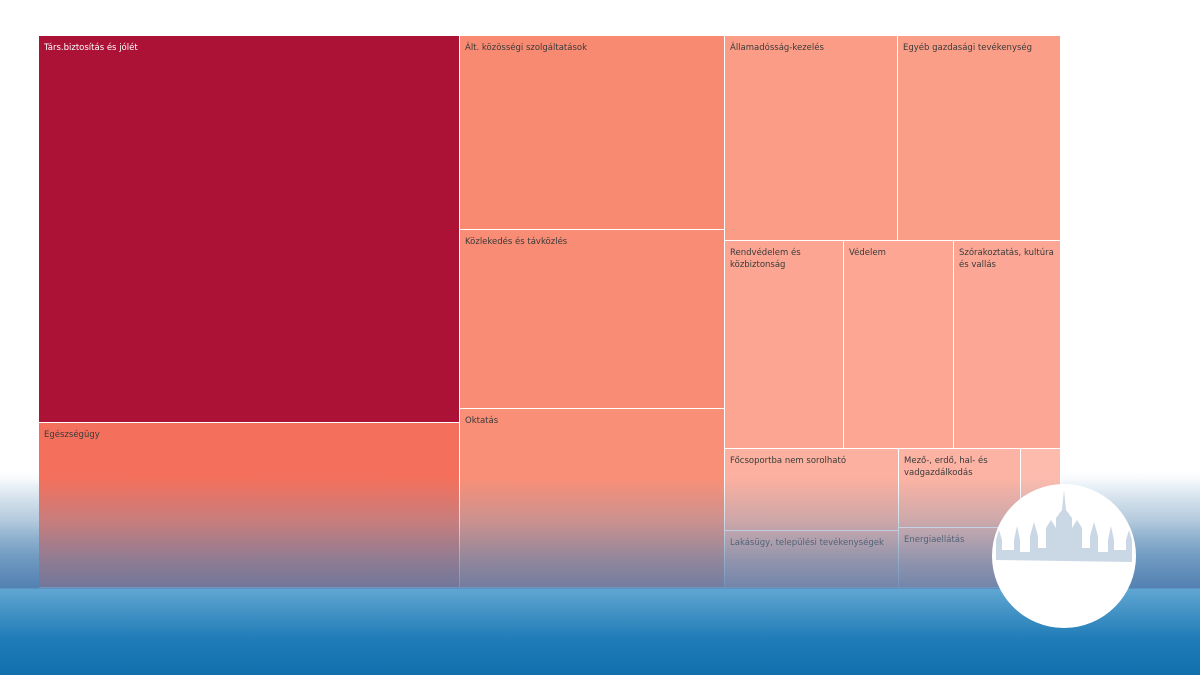  Describe the element at coordinates (777, 48) in the screenshot. I see `treemap-tile-label: Államadósság-kezelés` at that location.